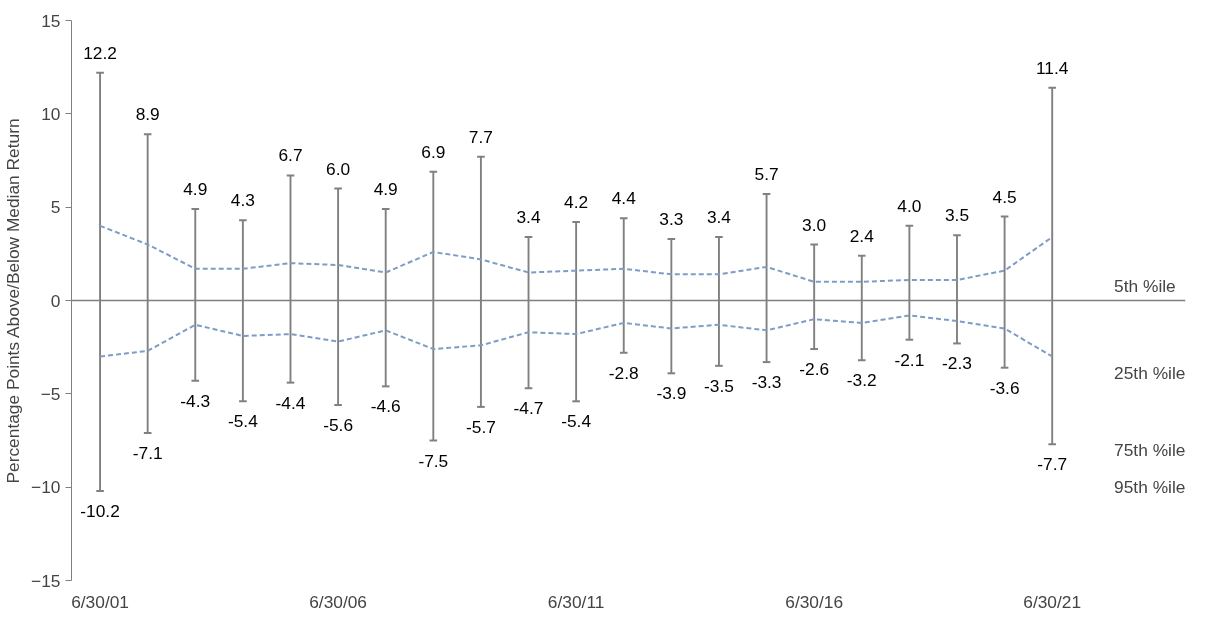 The height and width of the screenshot is (626, 1207). I want to click on data-label: 4.0, so click(909, 205).